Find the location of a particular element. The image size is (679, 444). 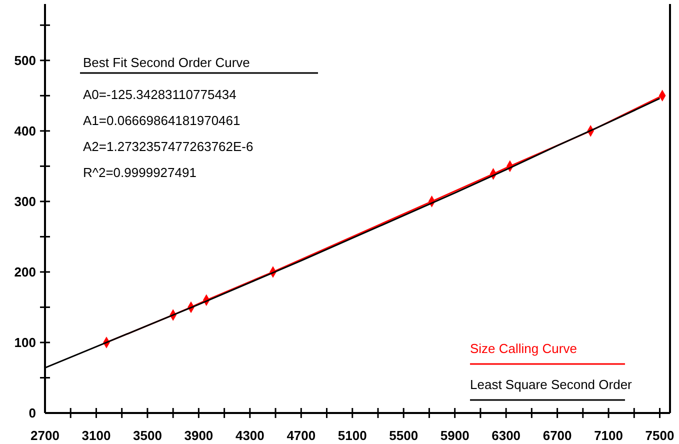

text: Least Square Second Order is located at coordinates (551, 384).